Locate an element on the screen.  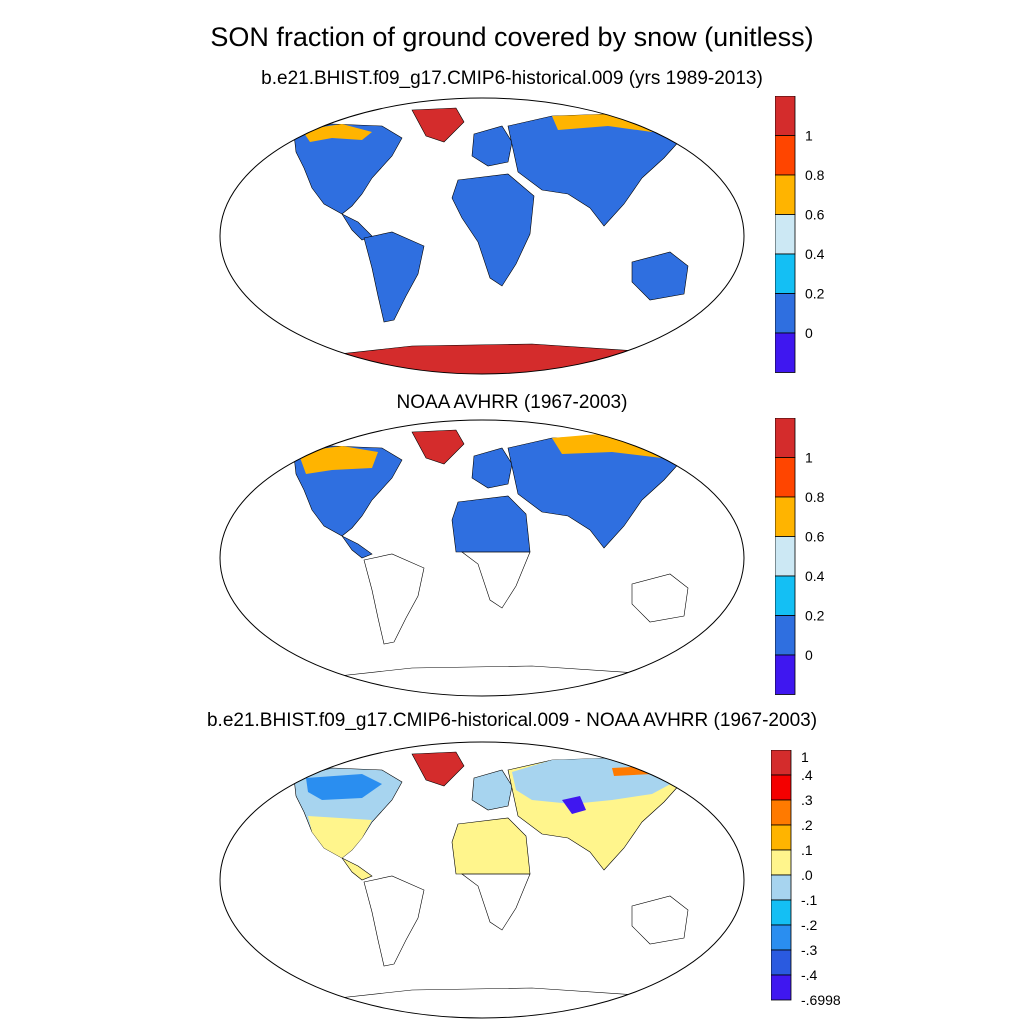
map-obs-snow is located at coordinates (482, 558).